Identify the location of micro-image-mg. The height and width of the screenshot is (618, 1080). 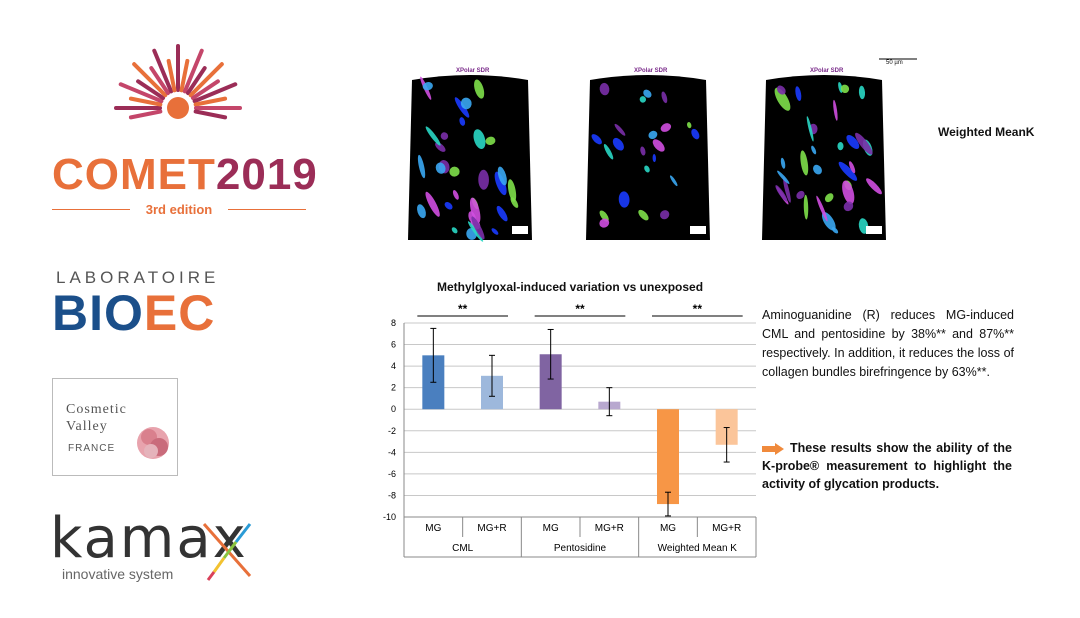
(470, 158).